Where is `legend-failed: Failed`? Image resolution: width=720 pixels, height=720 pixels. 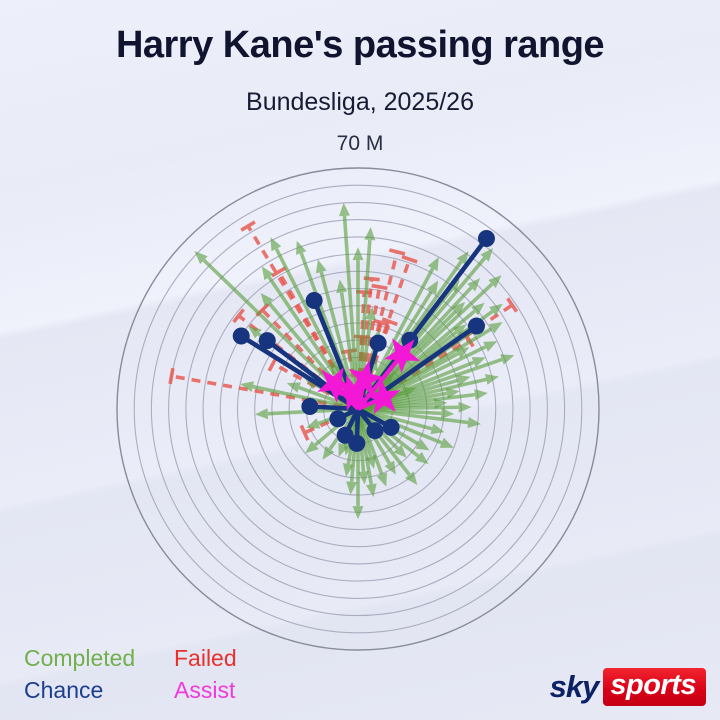
legend-failed: Failed is located at coordinates (205, 658).